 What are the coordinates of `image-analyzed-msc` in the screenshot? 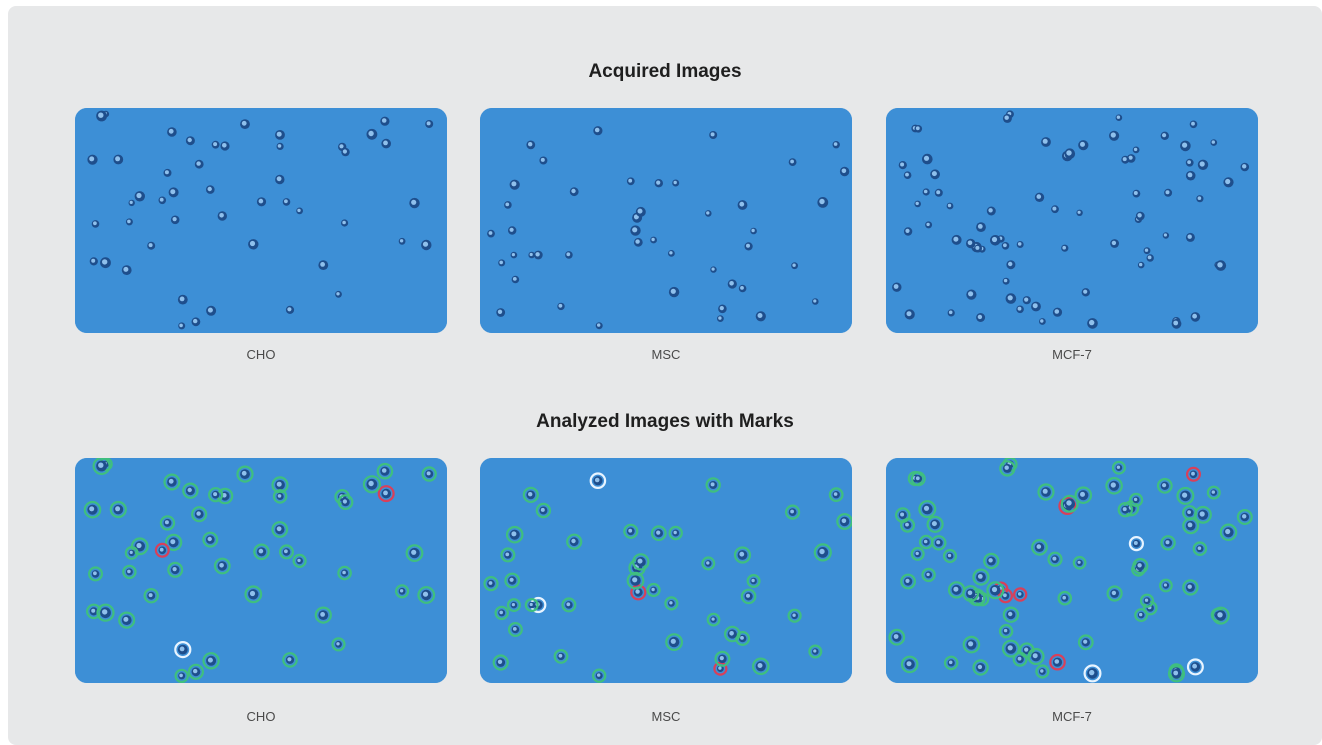 It's located at (666, 570).